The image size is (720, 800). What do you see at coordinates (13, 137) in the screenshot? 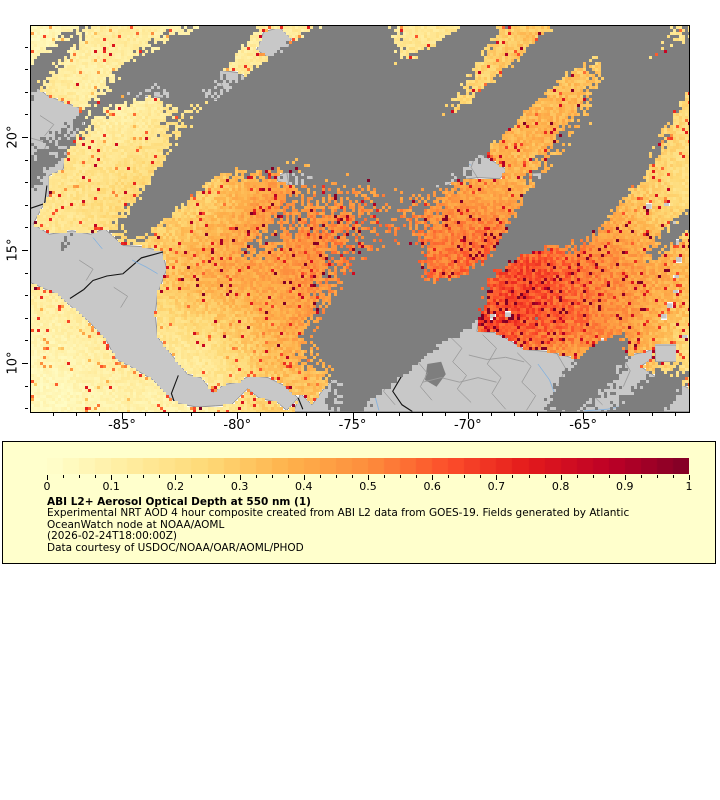
I see `lat-tick-label: 20°` at bounding box center [13, 137].